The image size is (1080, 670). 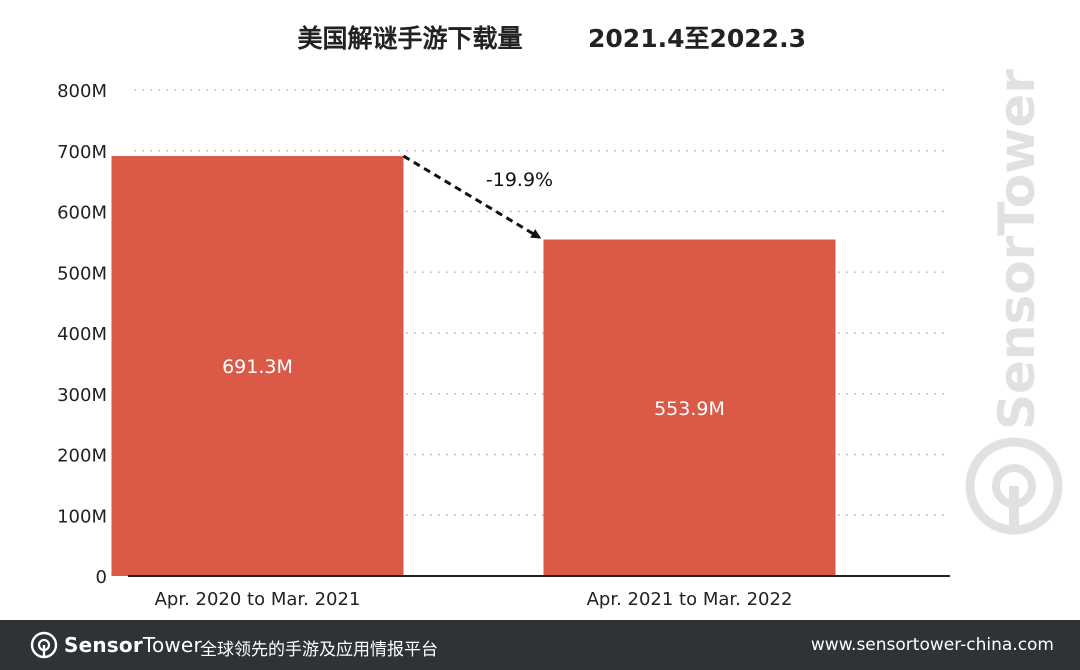 What do you see at coordinates (932, 645) in the screenshot?
I see `footer-url: www.sensortower-china.com` at bounding box center [932, 645].